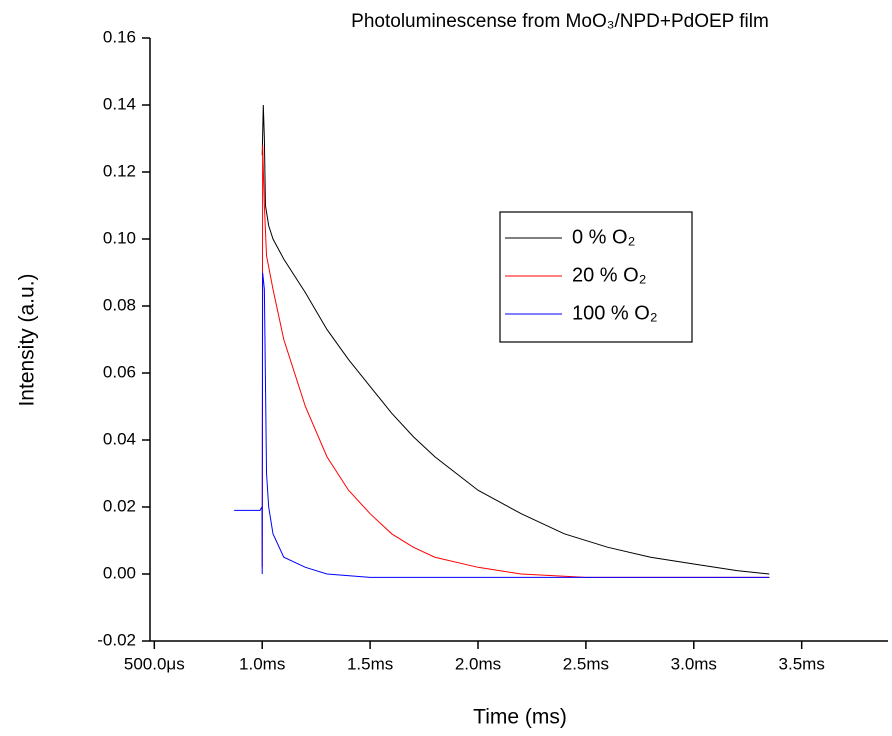 The width and height of the screenshot is (892, 736). I want to click on y-tick-label: 0.14, so click(119, 103).